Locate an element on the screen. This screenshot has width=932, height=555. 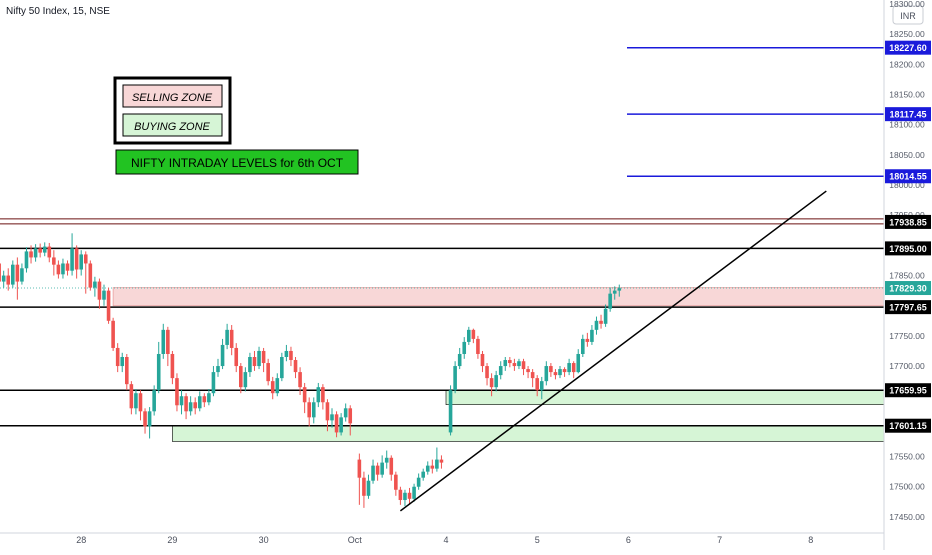
y-tick-label: 17700.00 is located at coordinates (907, 366).